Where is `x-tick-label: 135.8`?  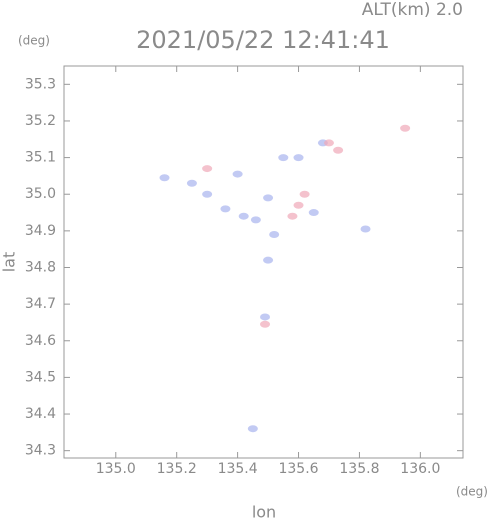 x-tick-label: 135.8 is located at coordinates (359, 469).